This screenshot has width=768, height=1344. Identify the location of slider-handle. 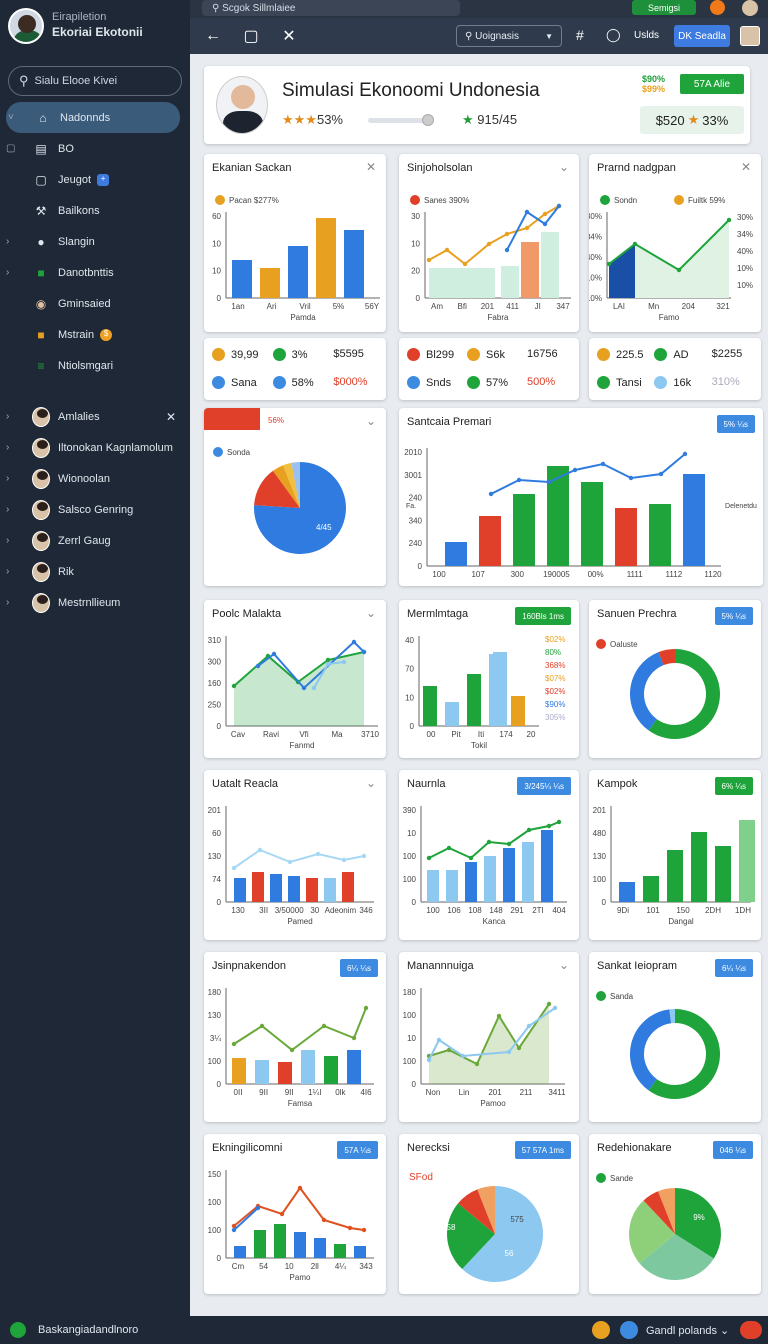
(428, 120).